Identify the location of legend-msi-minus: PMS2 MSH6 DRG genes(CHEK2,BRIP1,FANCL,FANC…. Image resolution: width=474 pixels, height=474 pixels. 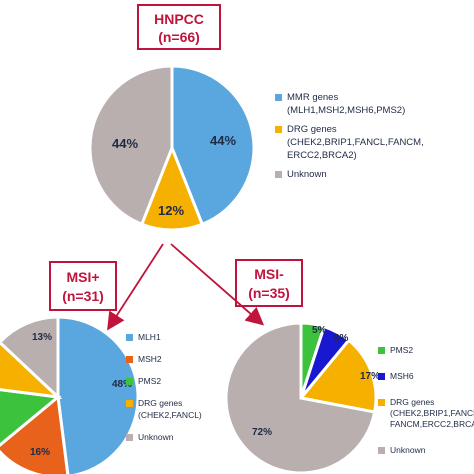
(426, 400).